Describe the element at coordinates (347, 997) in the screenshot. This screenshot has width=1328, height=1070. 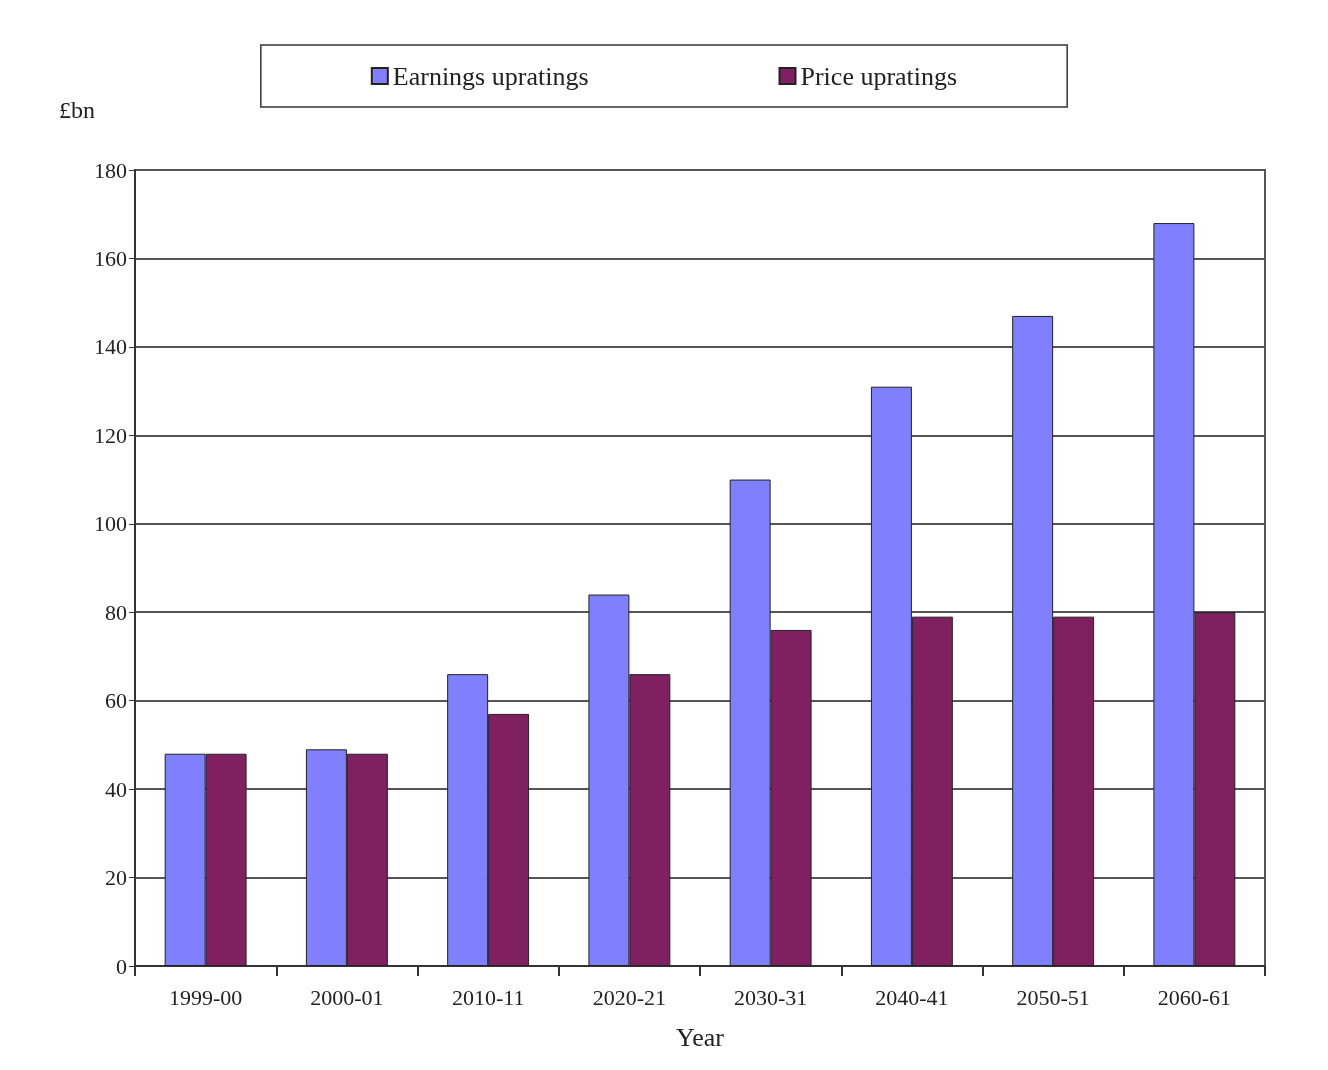
I see `x-tick-label: 2000-01` at that location.